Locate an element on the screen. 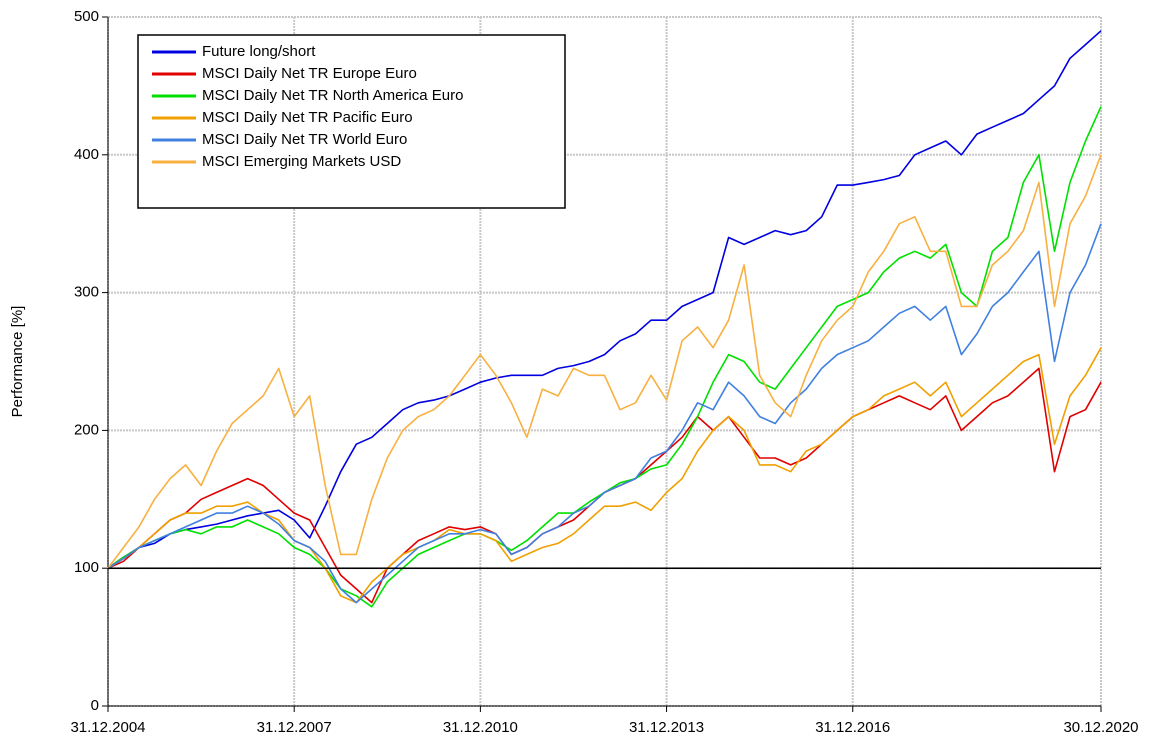 This screenshot has width=1151, height=738. y-tick-label: 500 is located at coordinates (86, 16).